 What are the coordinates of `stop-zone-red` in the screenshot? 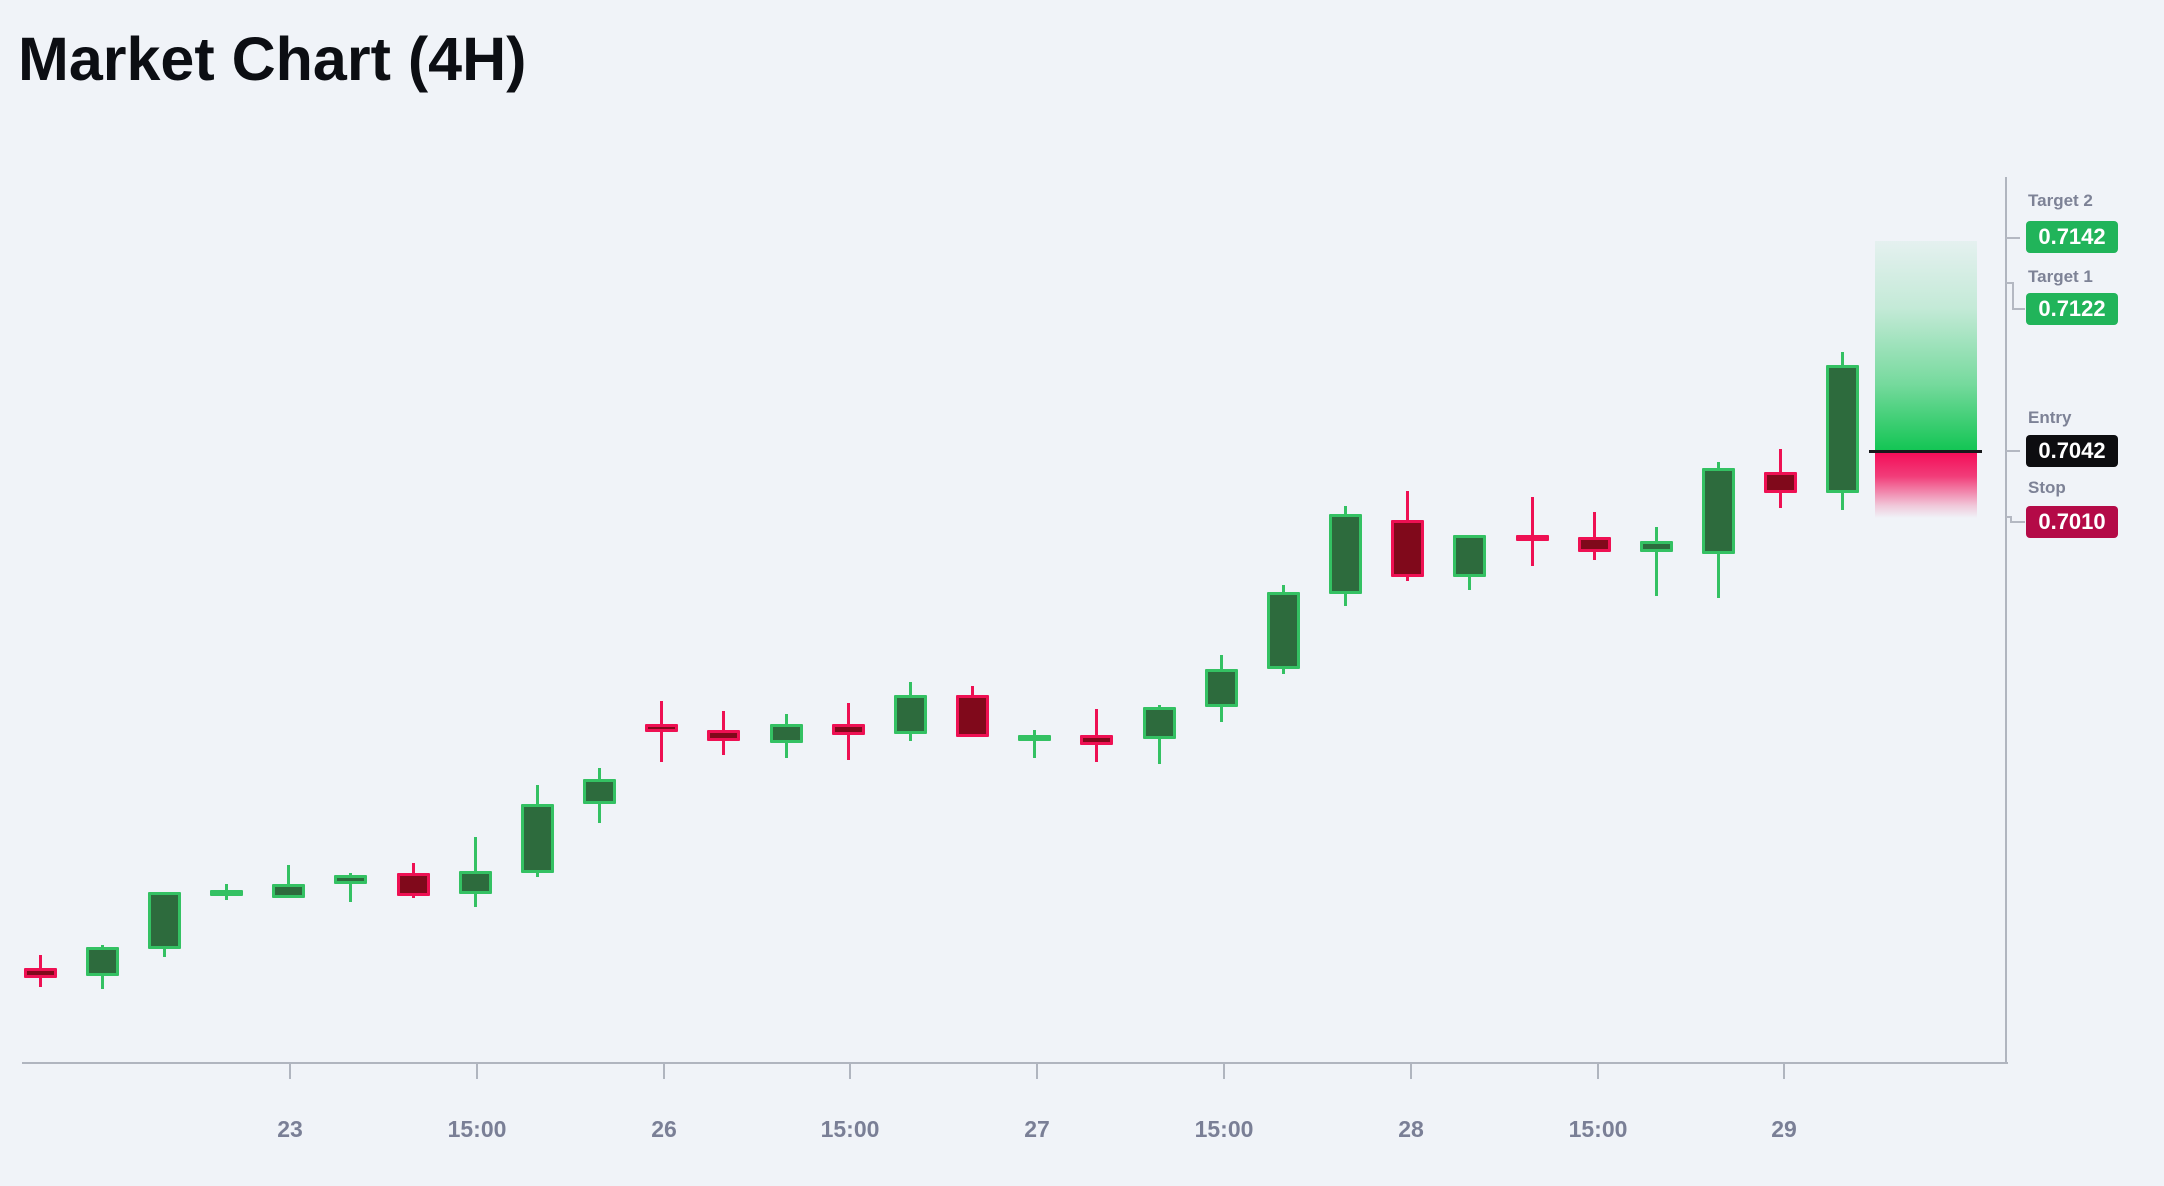 It's located at (1926, 485).